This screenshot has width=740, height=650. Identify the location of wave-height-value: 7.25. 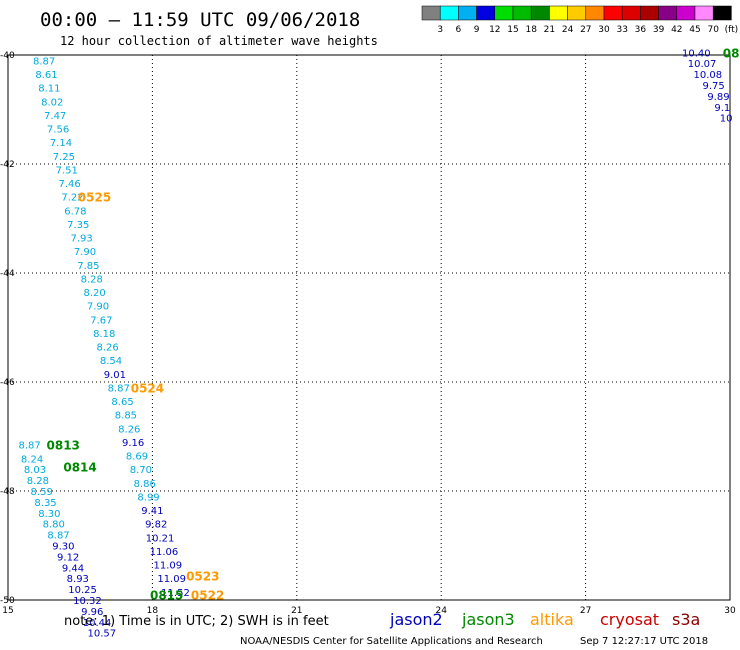
(64, 157).